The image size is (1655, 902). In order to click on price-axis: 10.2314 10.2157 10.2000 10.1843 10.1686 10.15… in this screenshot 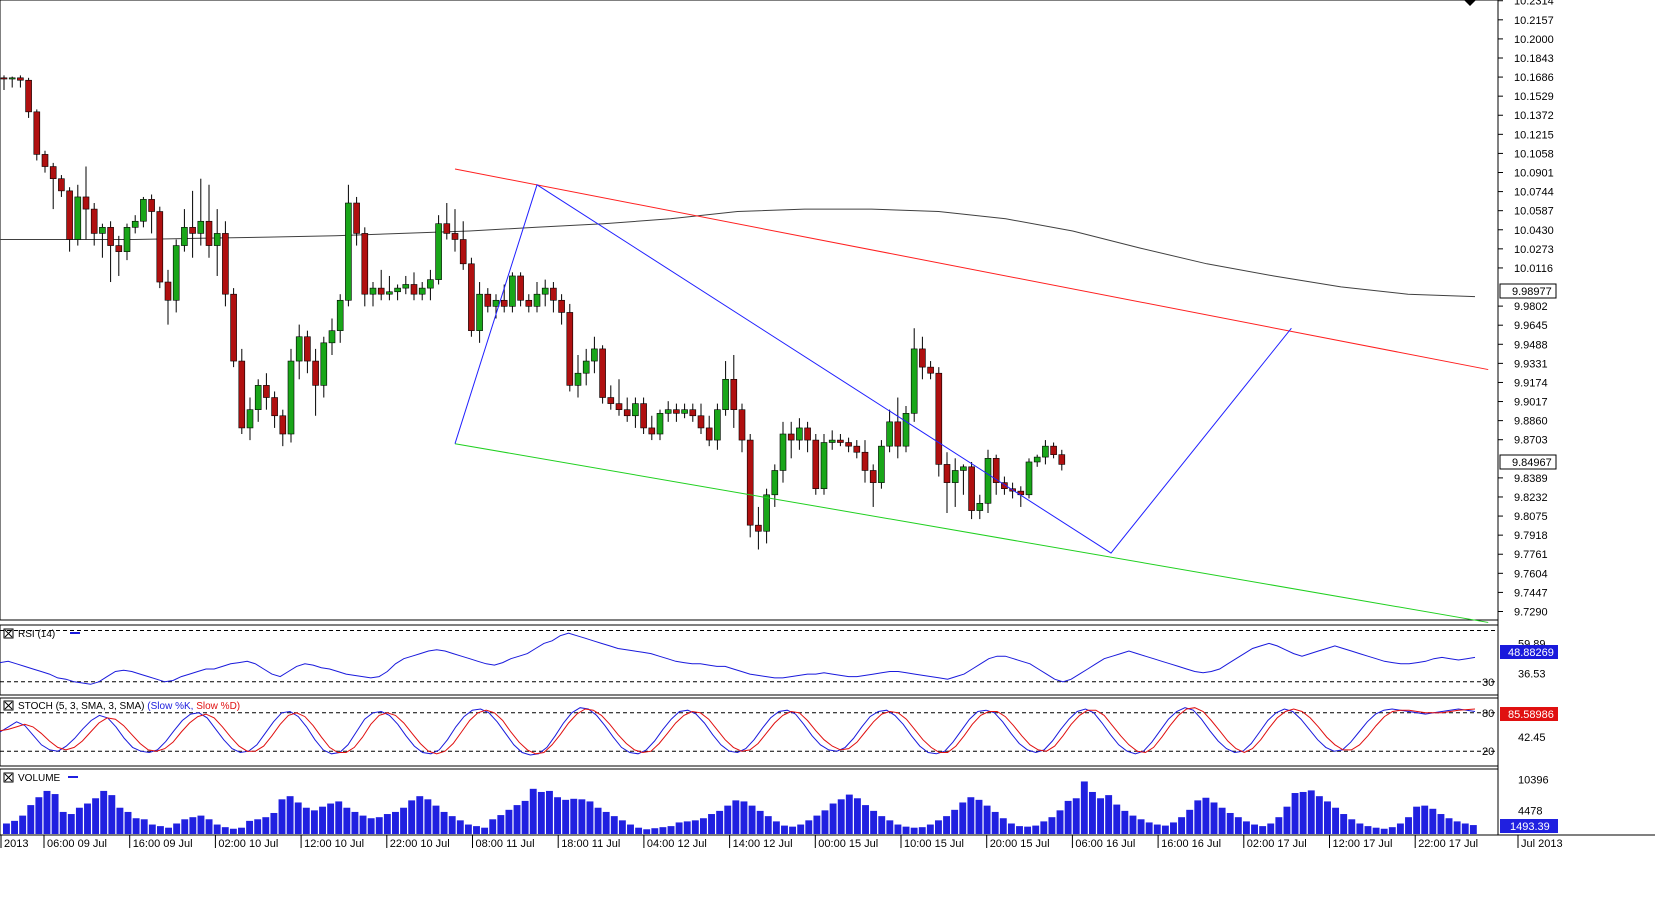, I will do `click(1526, 309)`.